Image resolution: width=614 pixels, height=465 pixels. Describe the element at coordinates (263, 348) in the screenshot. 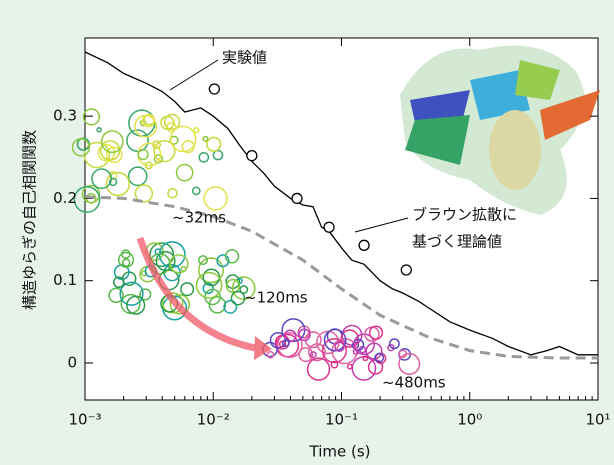

I see `arrow-head` at that location.